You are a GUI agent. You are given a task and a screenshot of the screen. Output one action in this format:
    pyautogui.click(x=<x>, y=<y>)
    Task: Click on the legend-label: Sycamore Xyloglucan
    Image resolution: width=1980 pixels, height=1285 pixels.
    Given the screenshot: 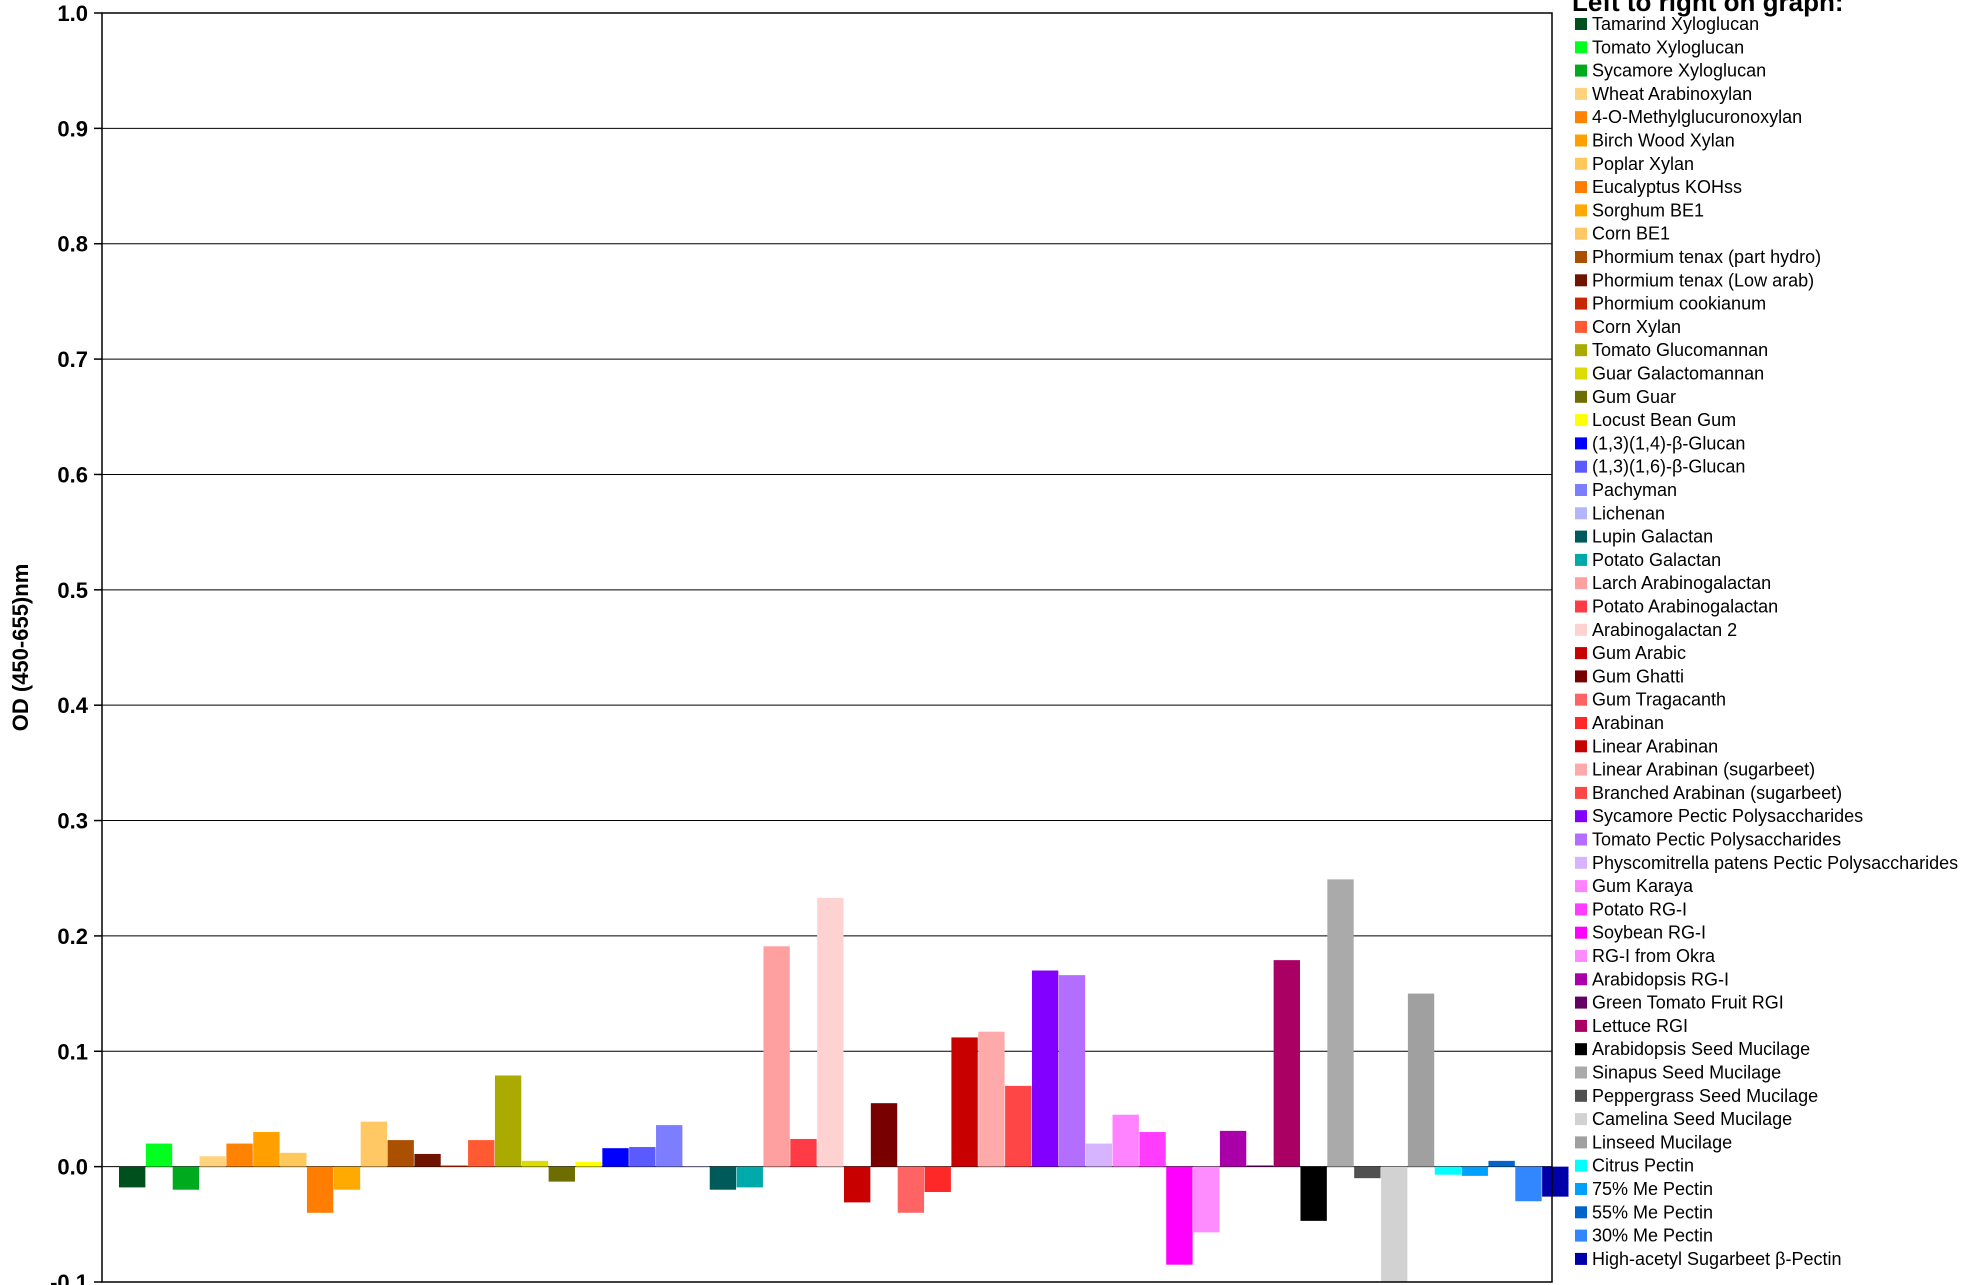 What is the action you would take?
    pyautogui.click(x=1679, y=71)
    